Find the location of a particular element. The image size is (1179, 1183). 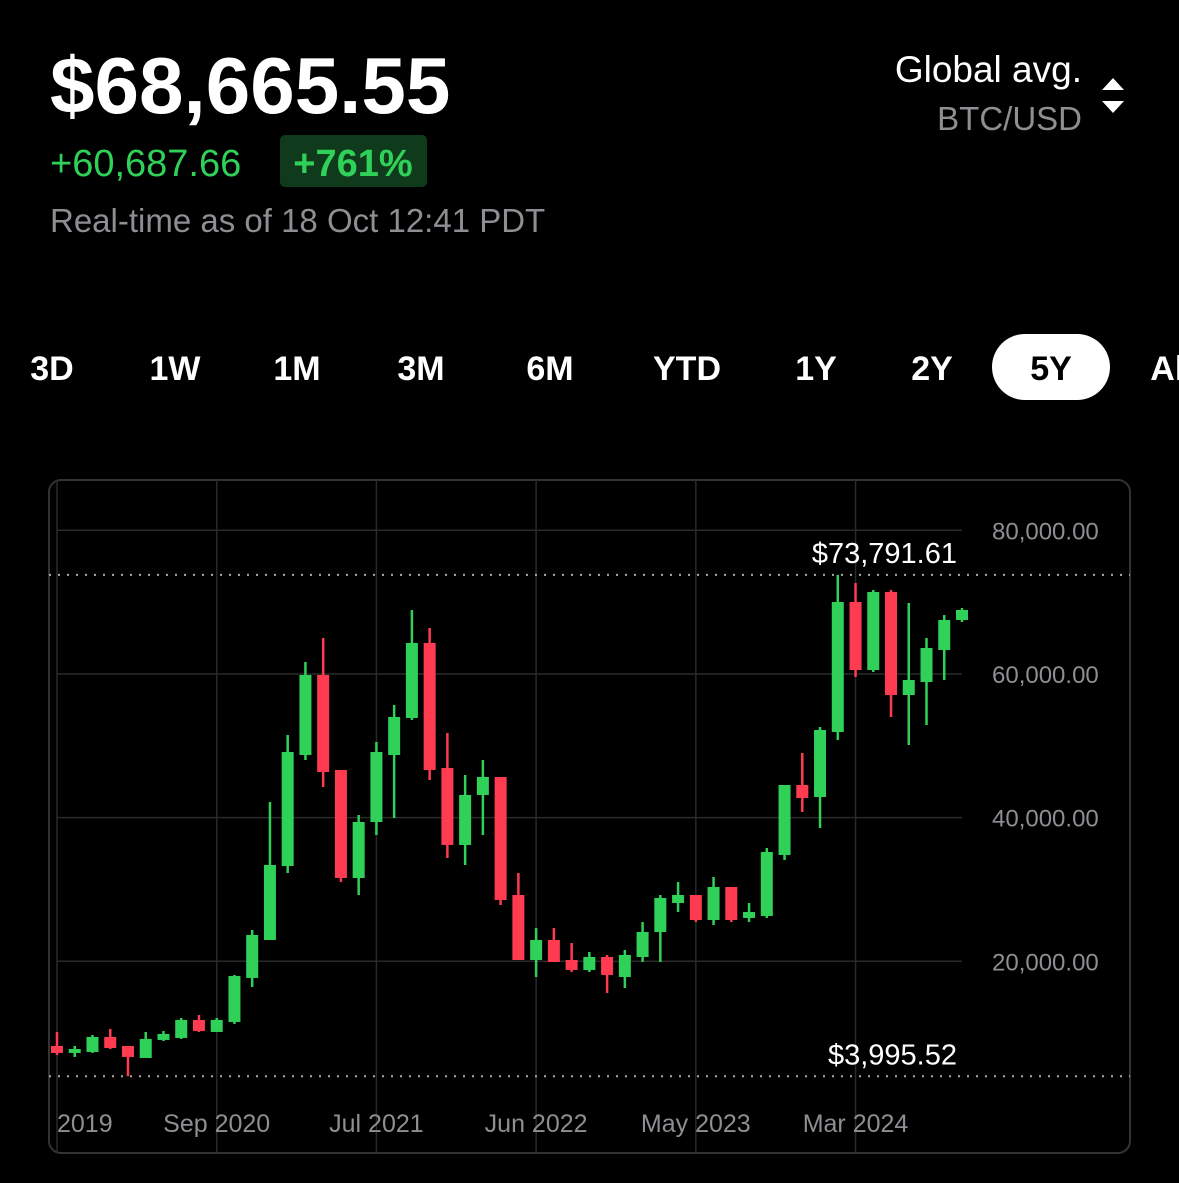

range-tab: 1Y is located at coordinates (816, 369).